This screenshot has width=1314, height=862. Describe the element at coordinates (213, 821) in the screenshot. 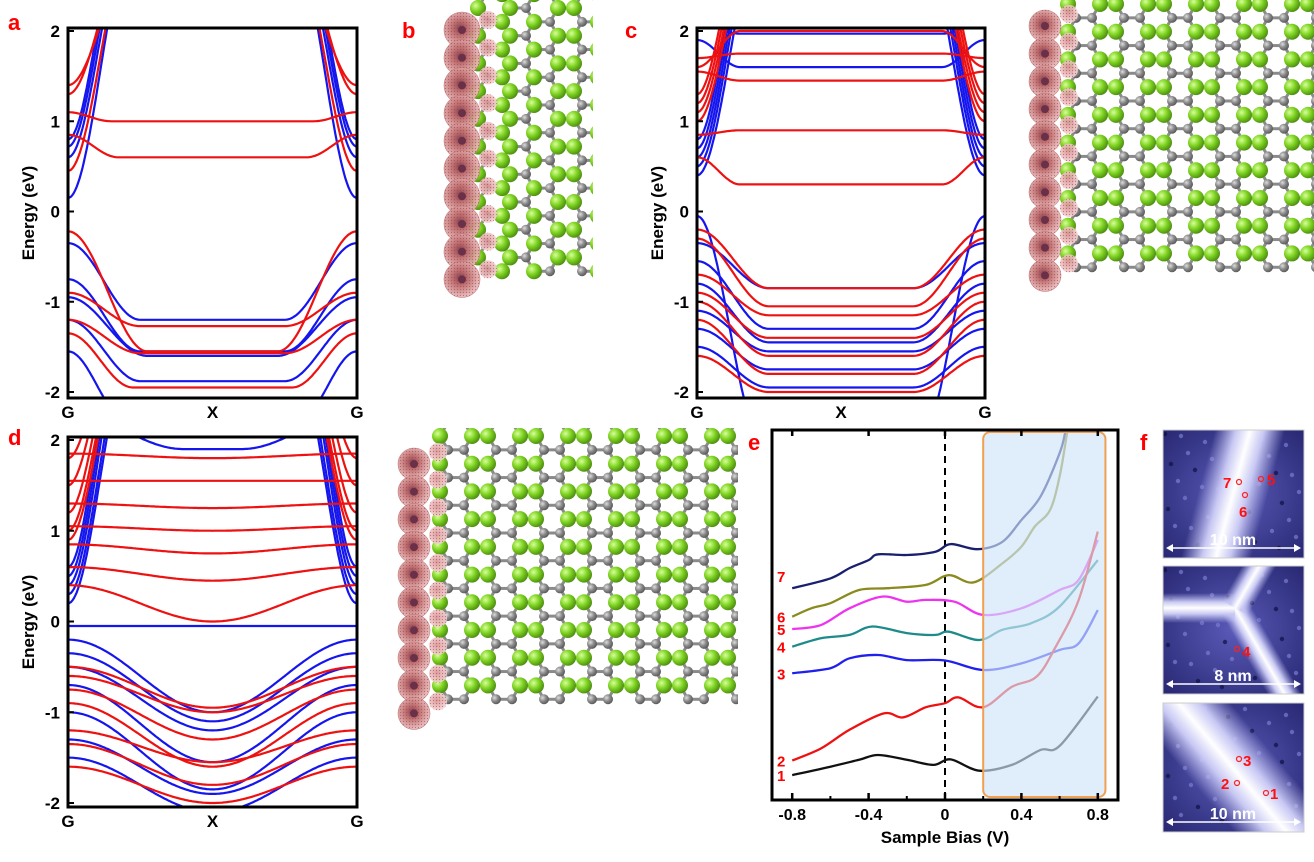

I see `x-tick-label: X` at that location.